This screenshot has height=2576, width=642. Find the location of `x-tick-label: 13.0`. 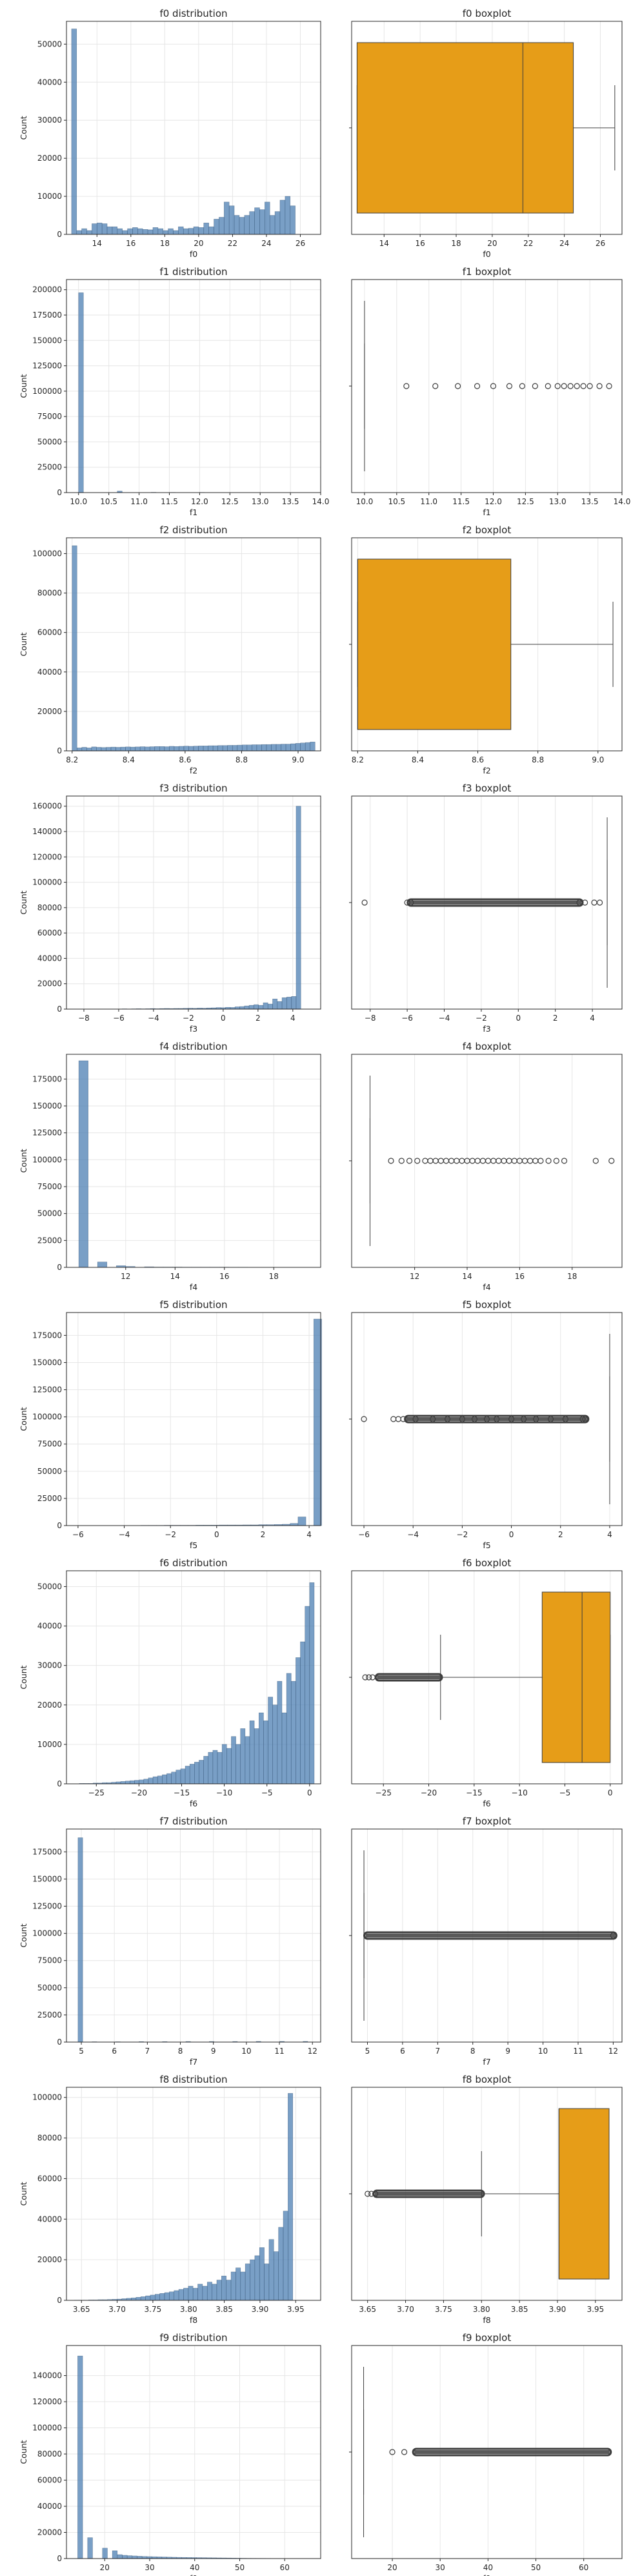

x-tick-label: 13.0 is located at coordinates (558, 502).